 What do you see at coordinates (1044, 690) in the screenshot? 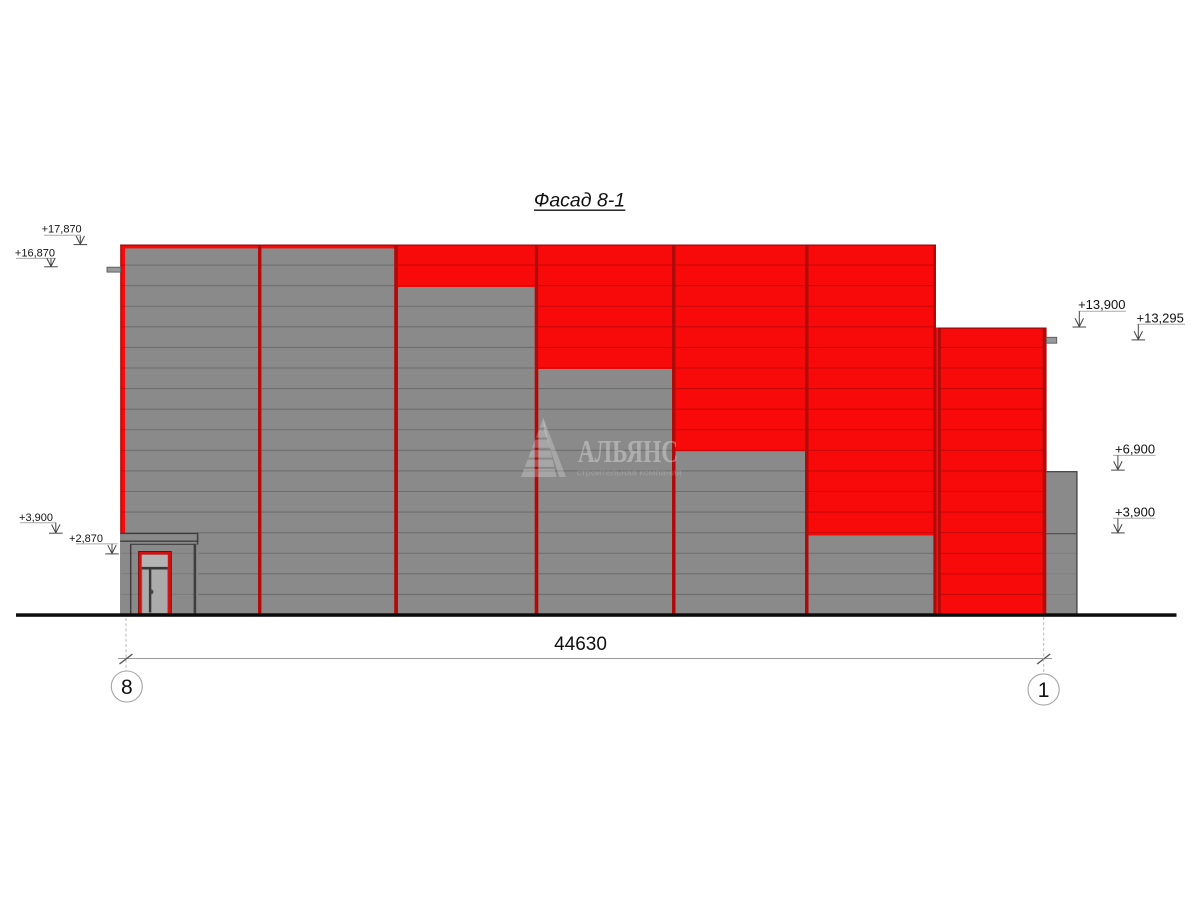
I see `svg-text: 1` at bounding box center [1044, 690].